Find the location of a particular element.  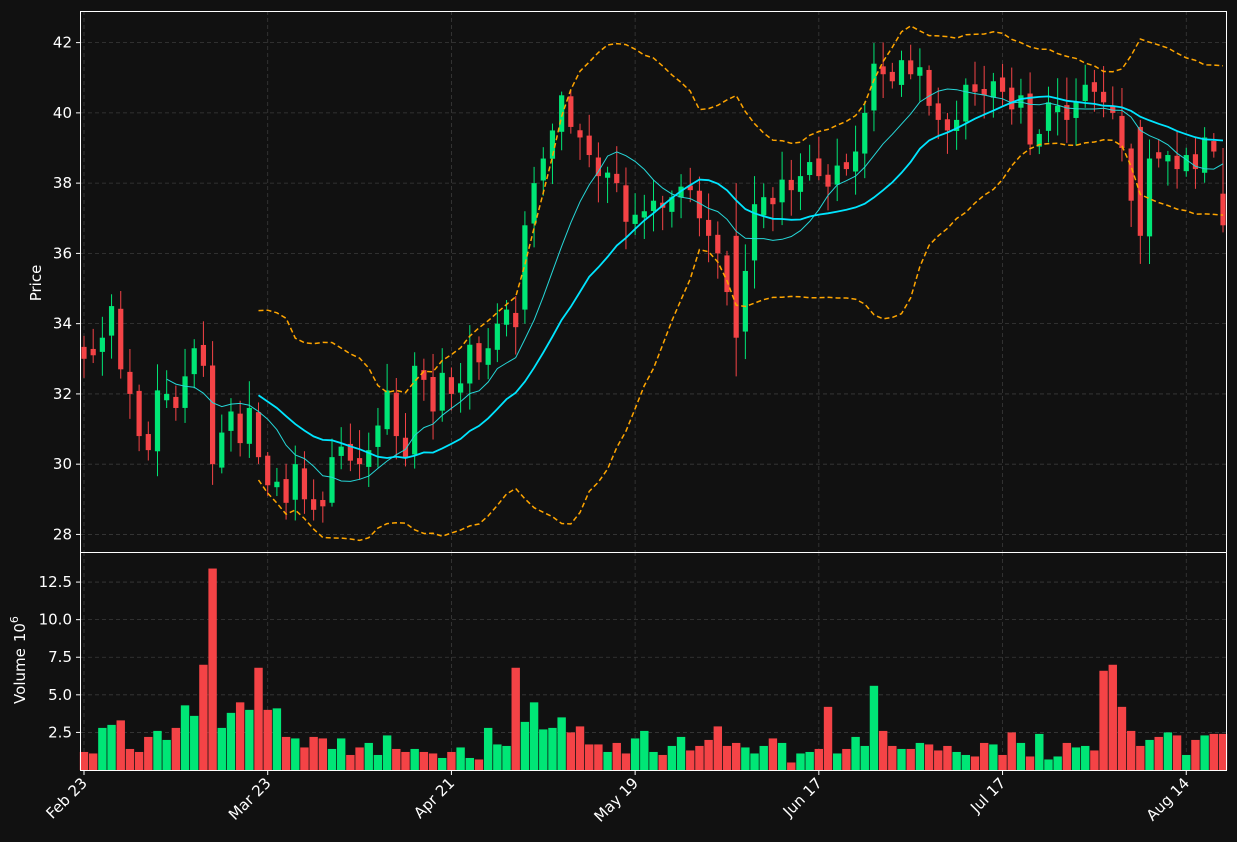

price-tick-label: 30 is located at coordinates (62, 464).